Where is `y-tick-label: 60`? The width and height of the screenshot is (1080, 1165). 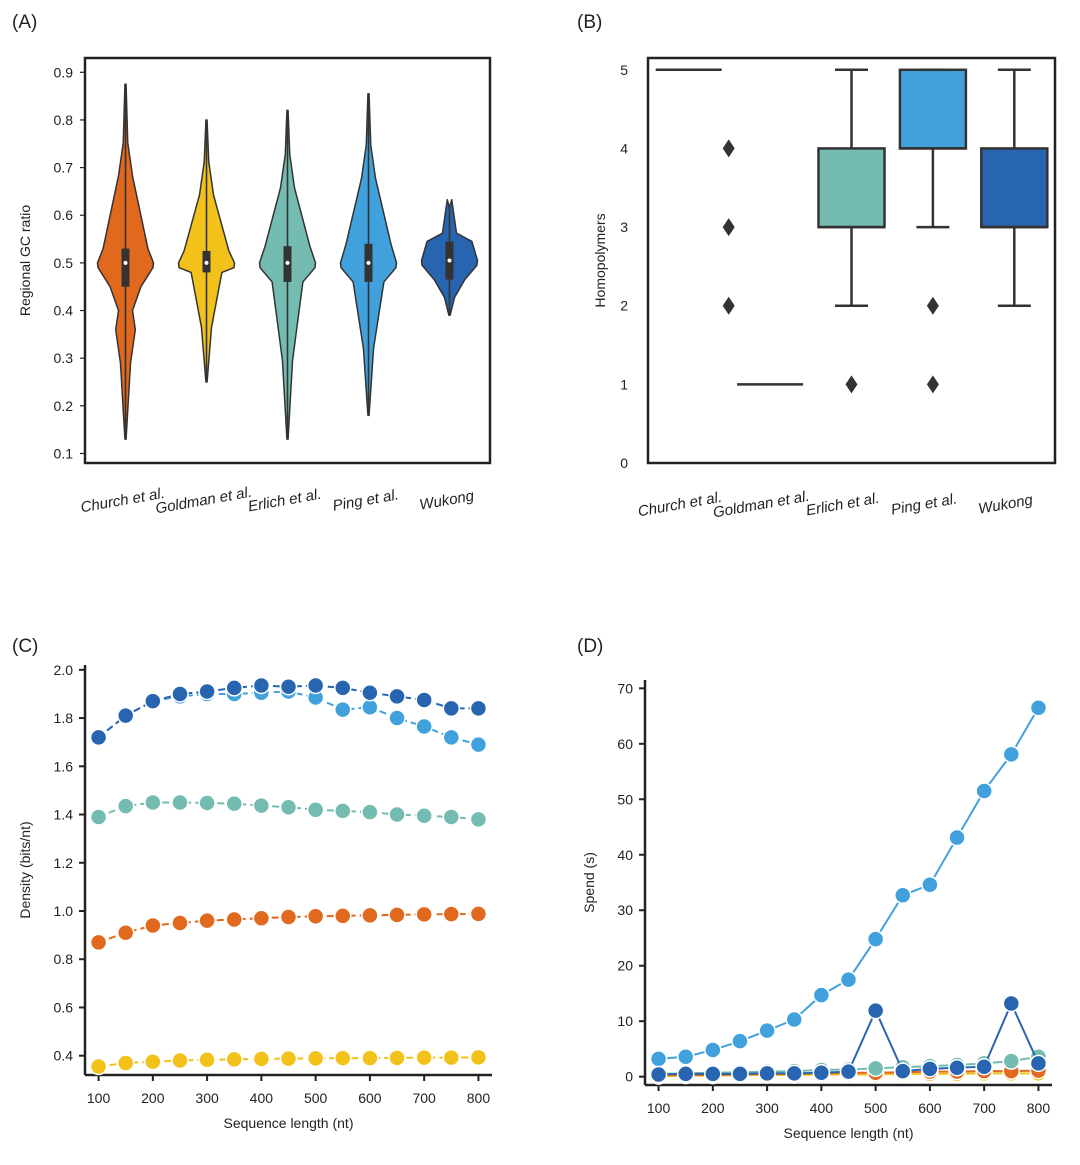 y-tick-label: 60 is located at coordinates (625, 744).